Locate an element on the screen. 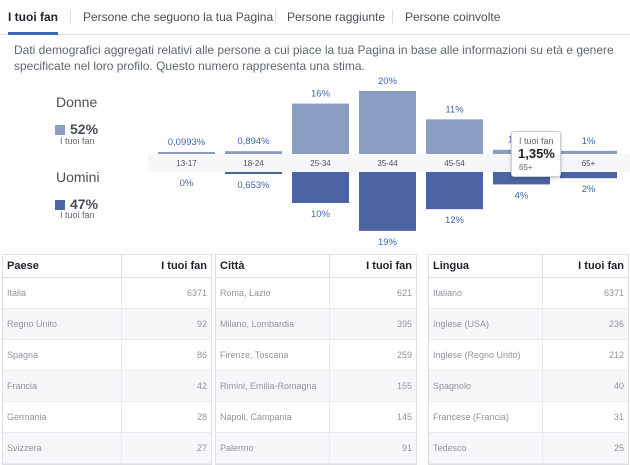  row-name: Napoli, Campania is located at coordinates (256, 417).